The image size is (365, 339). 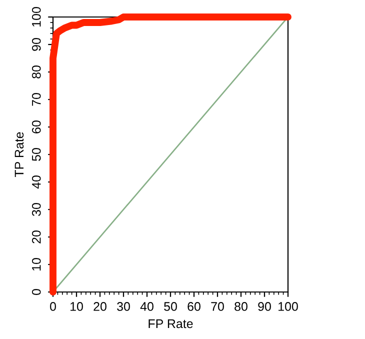 What do you see at coordinates (36, 154) in the screenshot?
I see `y-tick-label: 50` at bounding box center [36, 154].